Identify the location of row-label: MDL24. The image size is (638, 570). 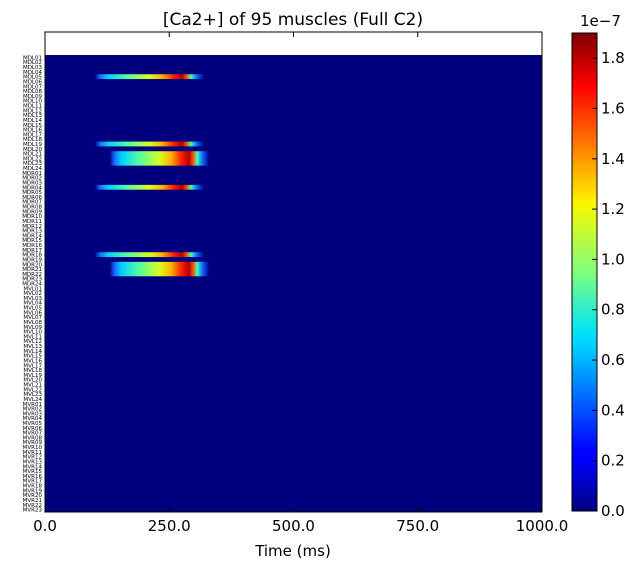
(33, 169).